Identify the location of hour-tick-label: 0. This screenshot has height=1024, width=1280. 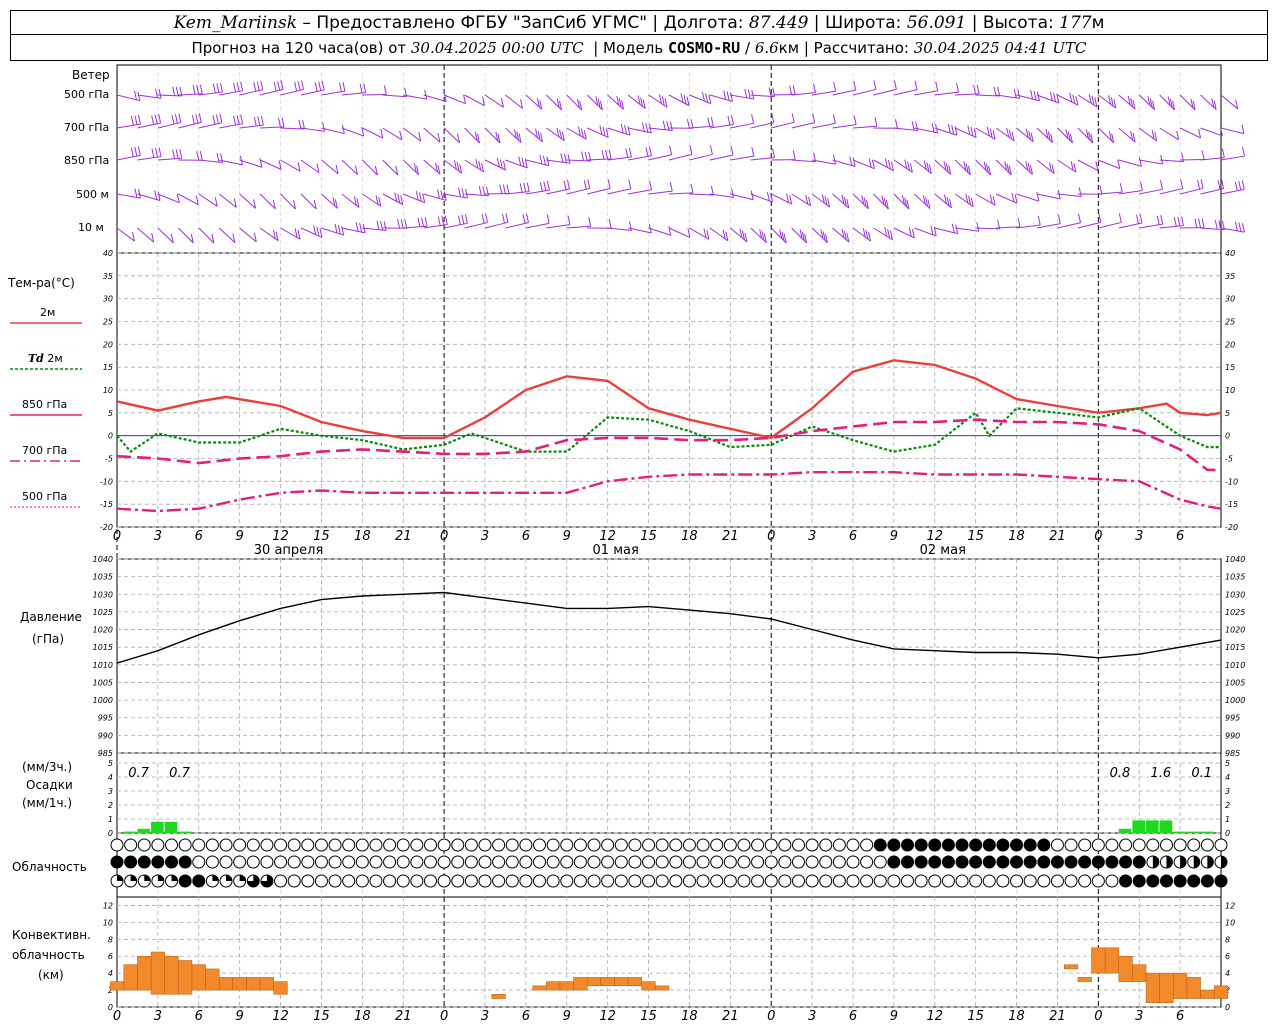
(771, 536).